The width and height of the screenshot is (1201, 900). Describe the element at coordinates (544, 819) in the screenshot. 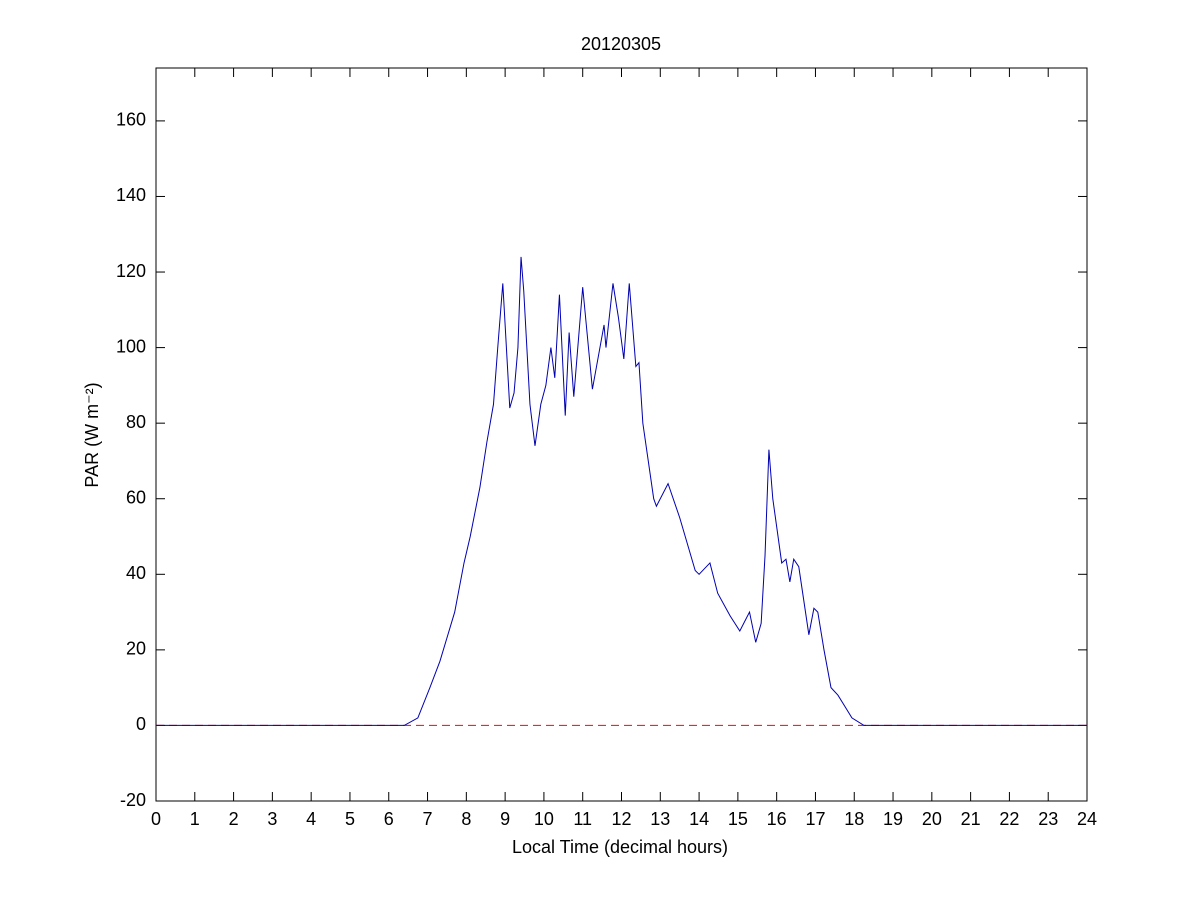

I see `x-tick-label: 10` at that location.